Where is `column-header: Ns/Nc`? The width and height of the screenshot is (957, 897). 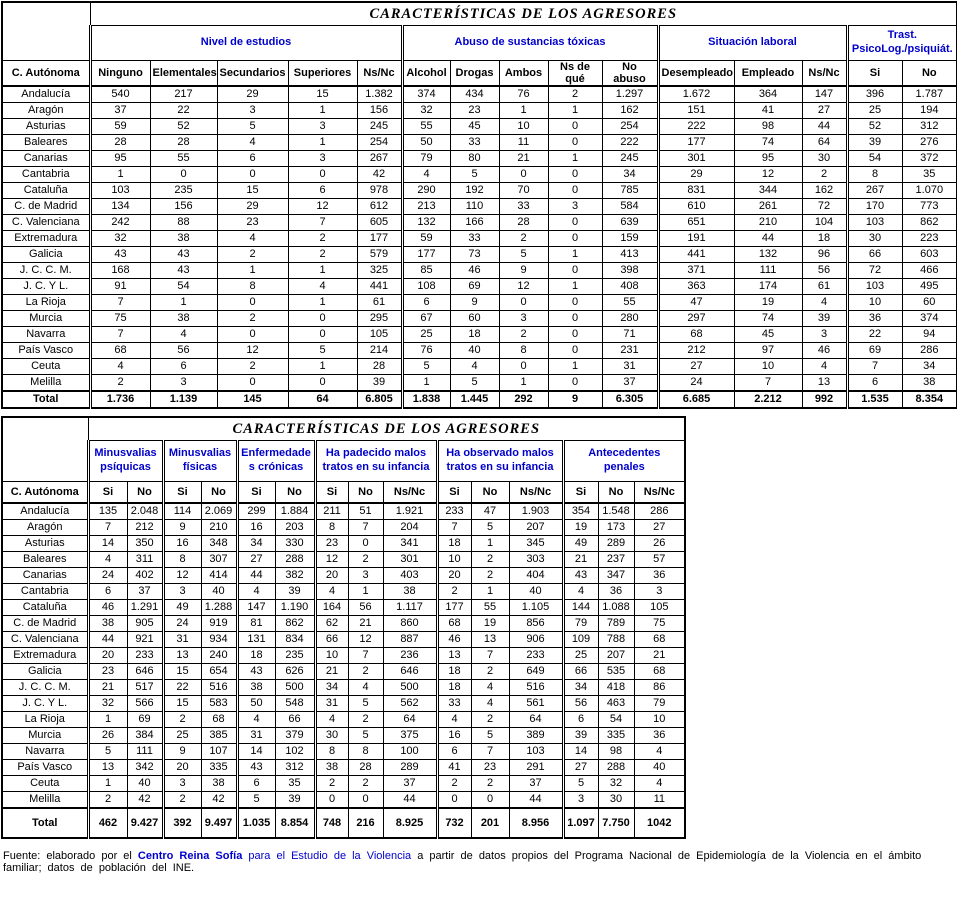 column-header: Ns/Nc is located at coordinates (536, 492).